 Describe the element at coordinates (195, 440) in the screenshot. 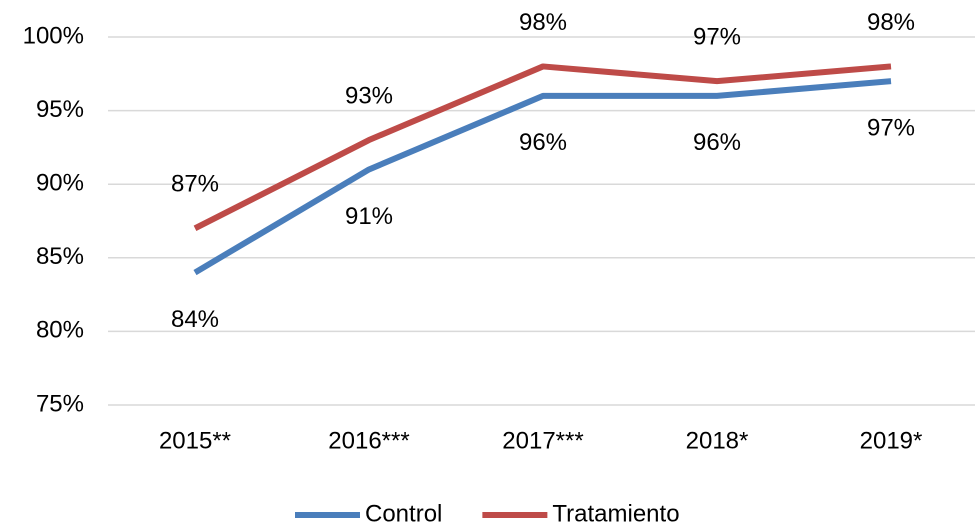

I see `x-tick-label: 2015**` at that location.